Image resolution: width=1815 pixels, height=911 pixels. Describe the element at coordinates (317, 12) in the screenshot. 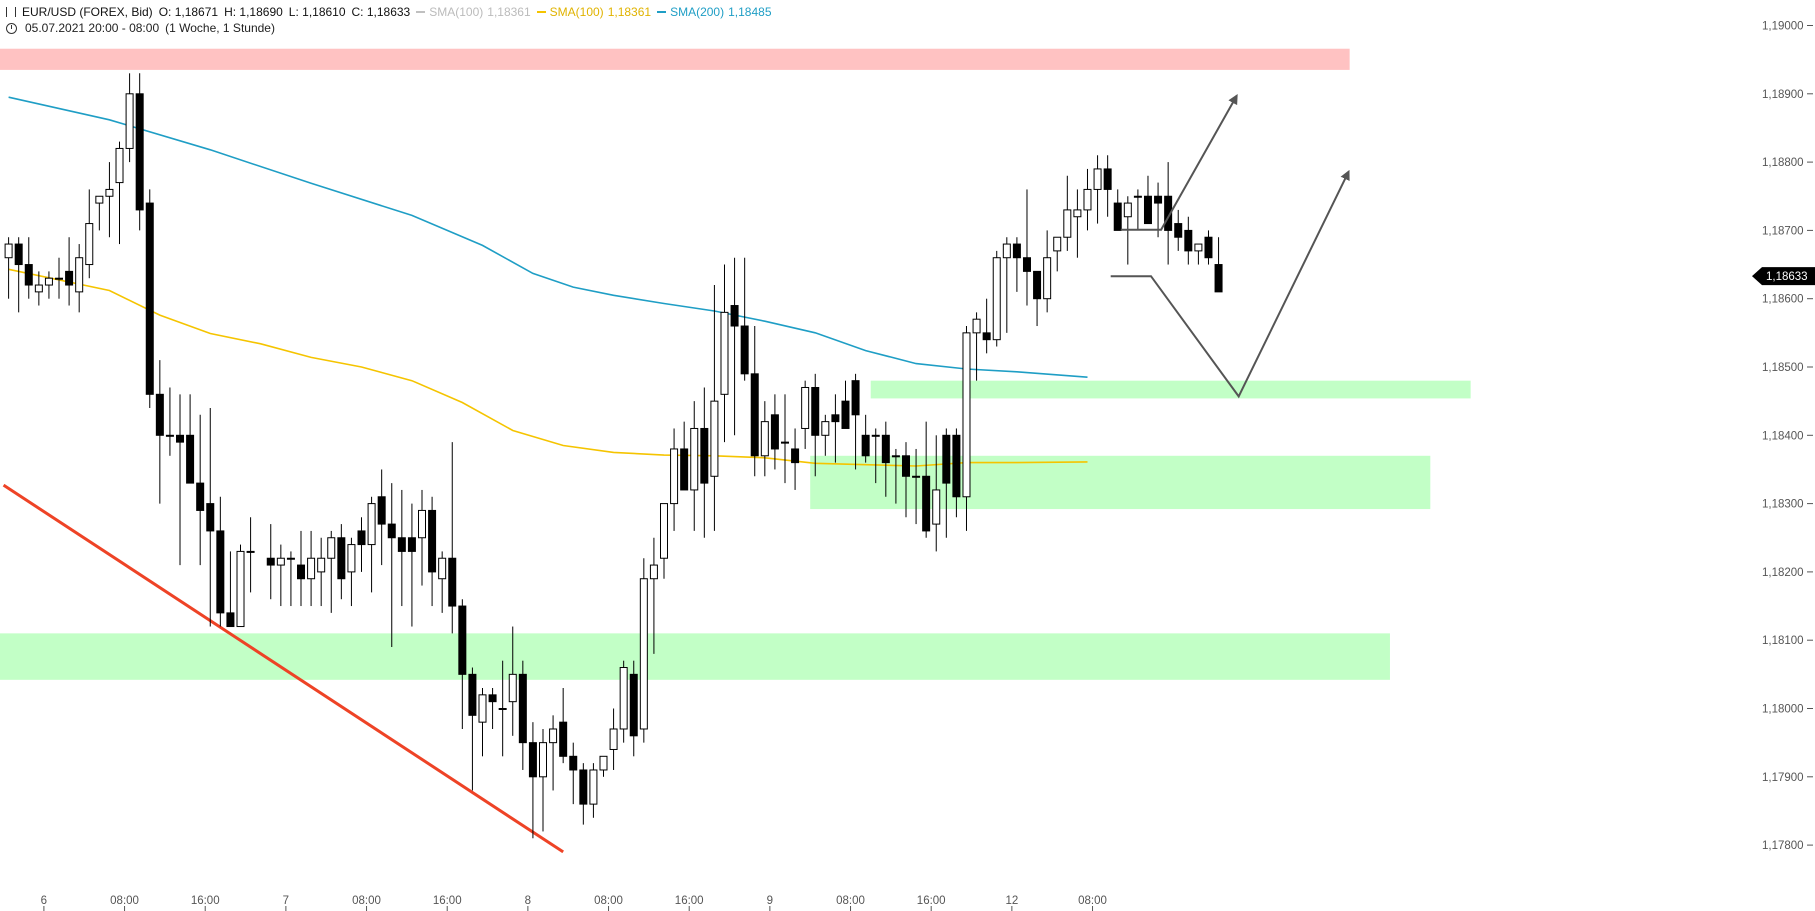

I see `low-value: L: 1,18610` at that location.